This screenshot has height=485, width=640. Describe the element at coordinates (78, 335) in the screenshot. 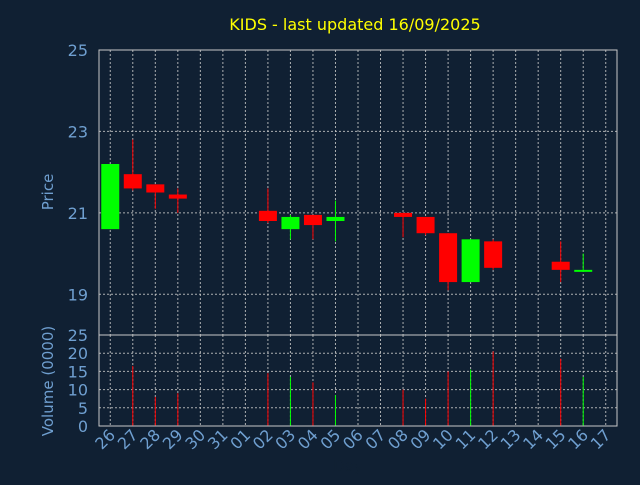

I see `volume-tick-label: 25` at that location.